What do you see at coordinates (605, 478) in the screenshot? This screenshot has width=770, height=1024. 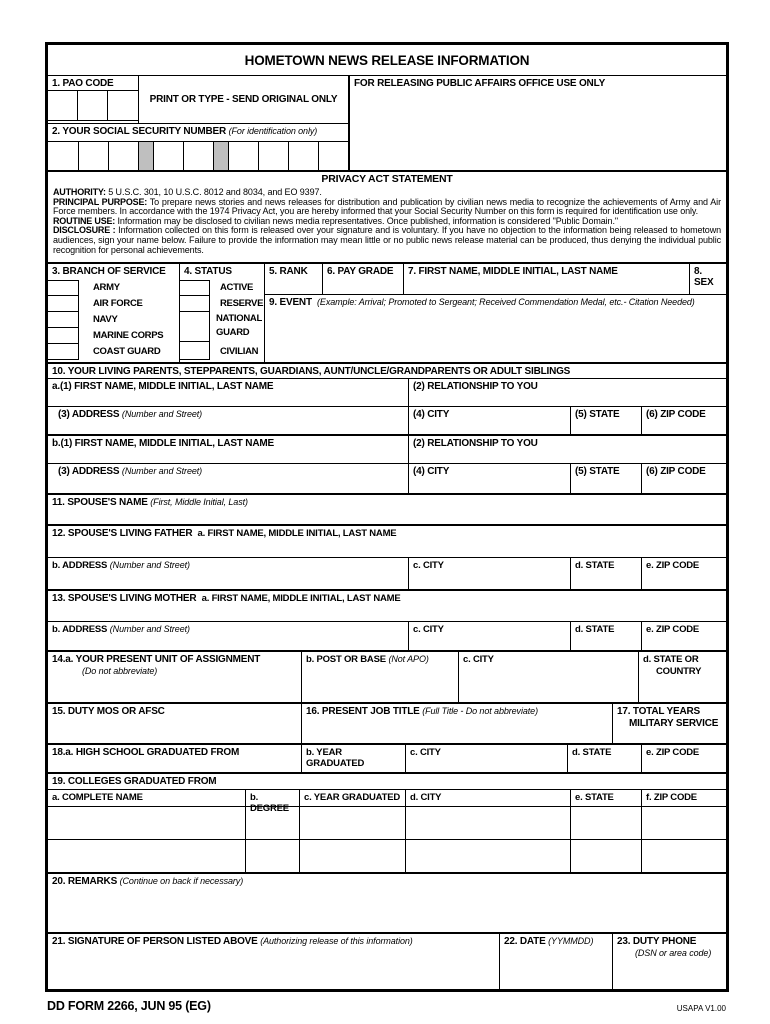 I see `relative-b-state-field: (5) STATE` at bounding box center [605, 478].